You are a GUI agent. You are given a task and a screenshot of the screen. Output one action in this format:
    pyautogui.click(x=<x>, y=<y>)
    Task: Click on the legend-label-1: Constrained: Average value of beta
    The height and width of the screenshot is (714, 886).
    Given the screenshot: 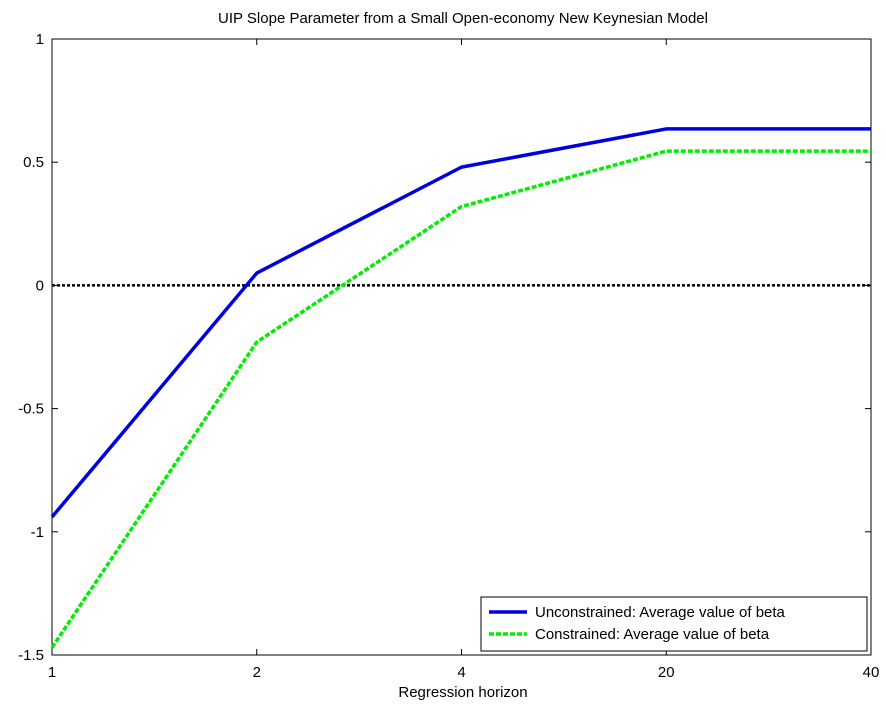 What is the action you would take?
    pyautogui.click(x=652, y=634)
    